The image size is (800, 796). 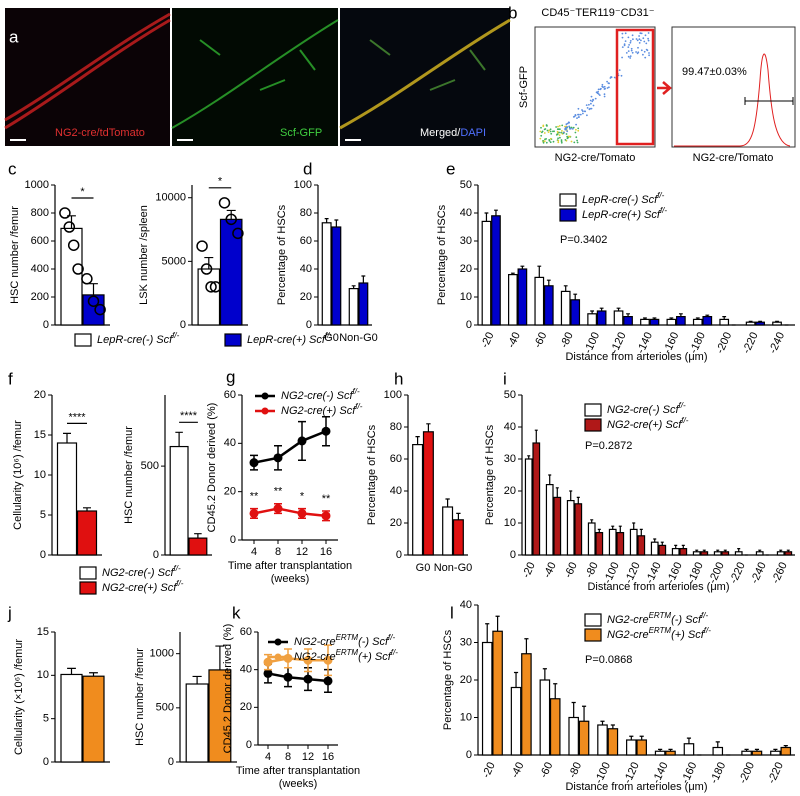 I want to click on panel-label: g, so click(x=230, y=376).